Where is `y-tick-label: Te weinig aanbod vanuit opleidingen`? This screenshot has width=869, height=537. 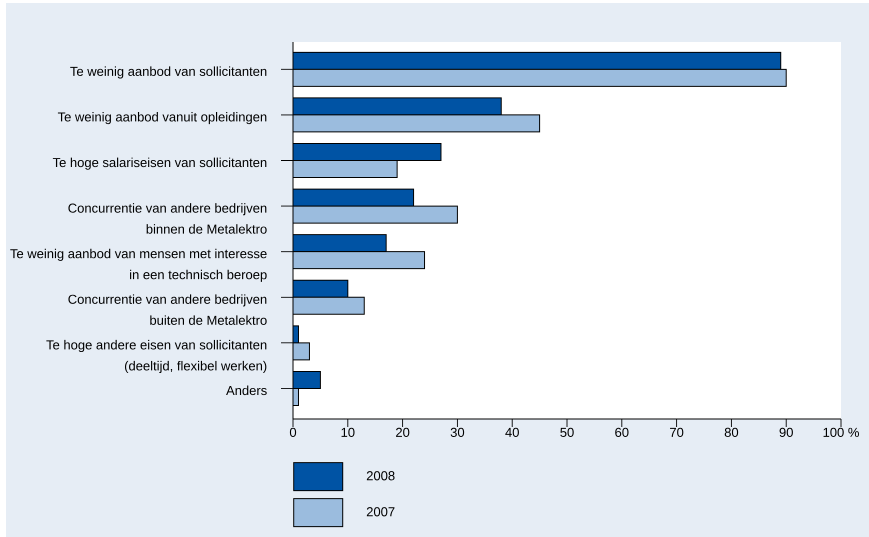 y-tick-label: Te weinig aanbod vanuit opleidingen is located at coordinates (162, 118).